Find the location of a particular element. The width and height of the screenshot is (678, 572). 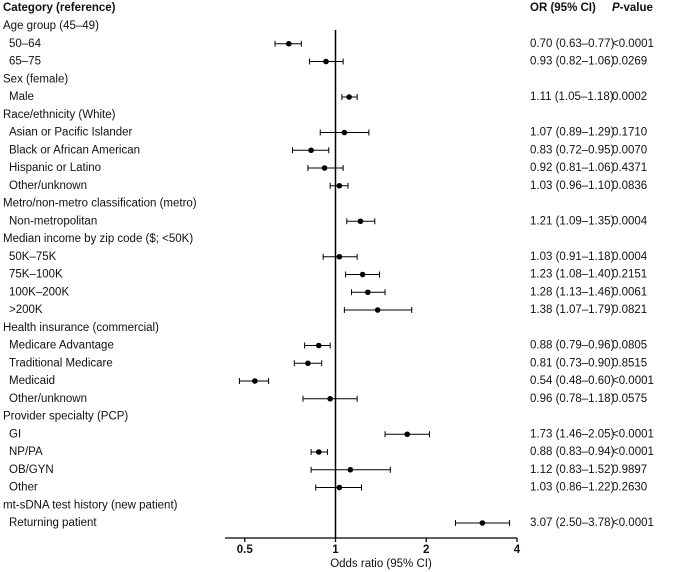

or-value: 1.21 (1.09–1.35) is located at coordinates (572, 221).